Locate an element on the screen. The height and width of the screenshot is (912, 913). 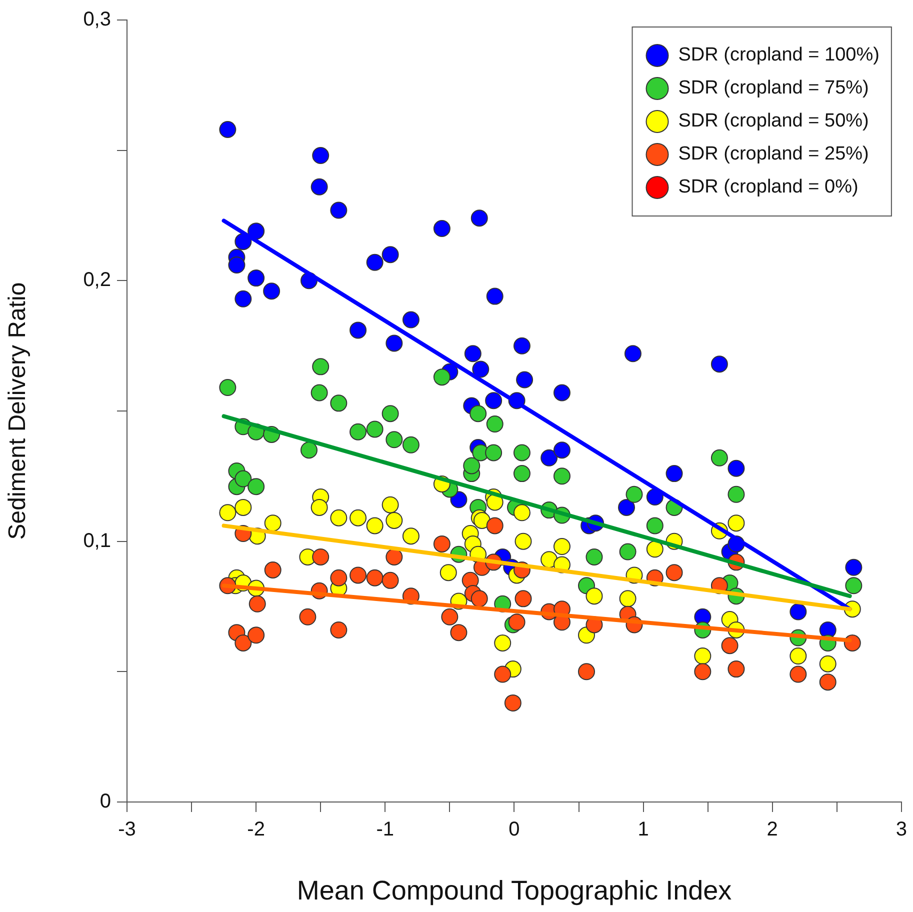
y-tick-label: 0,2 is located at coordinates (97, 280).